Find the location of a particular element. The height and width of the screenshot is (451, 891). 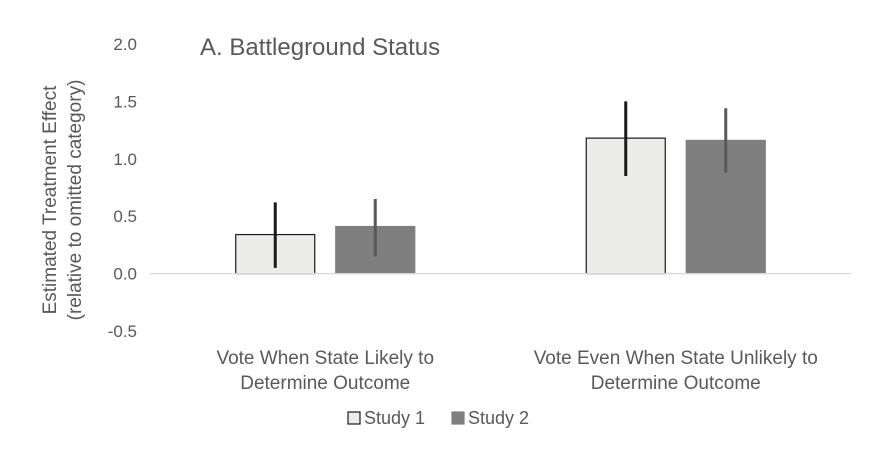

y-axis-label-line2: (relative to omitted category) is located at coordinates (75, 200).